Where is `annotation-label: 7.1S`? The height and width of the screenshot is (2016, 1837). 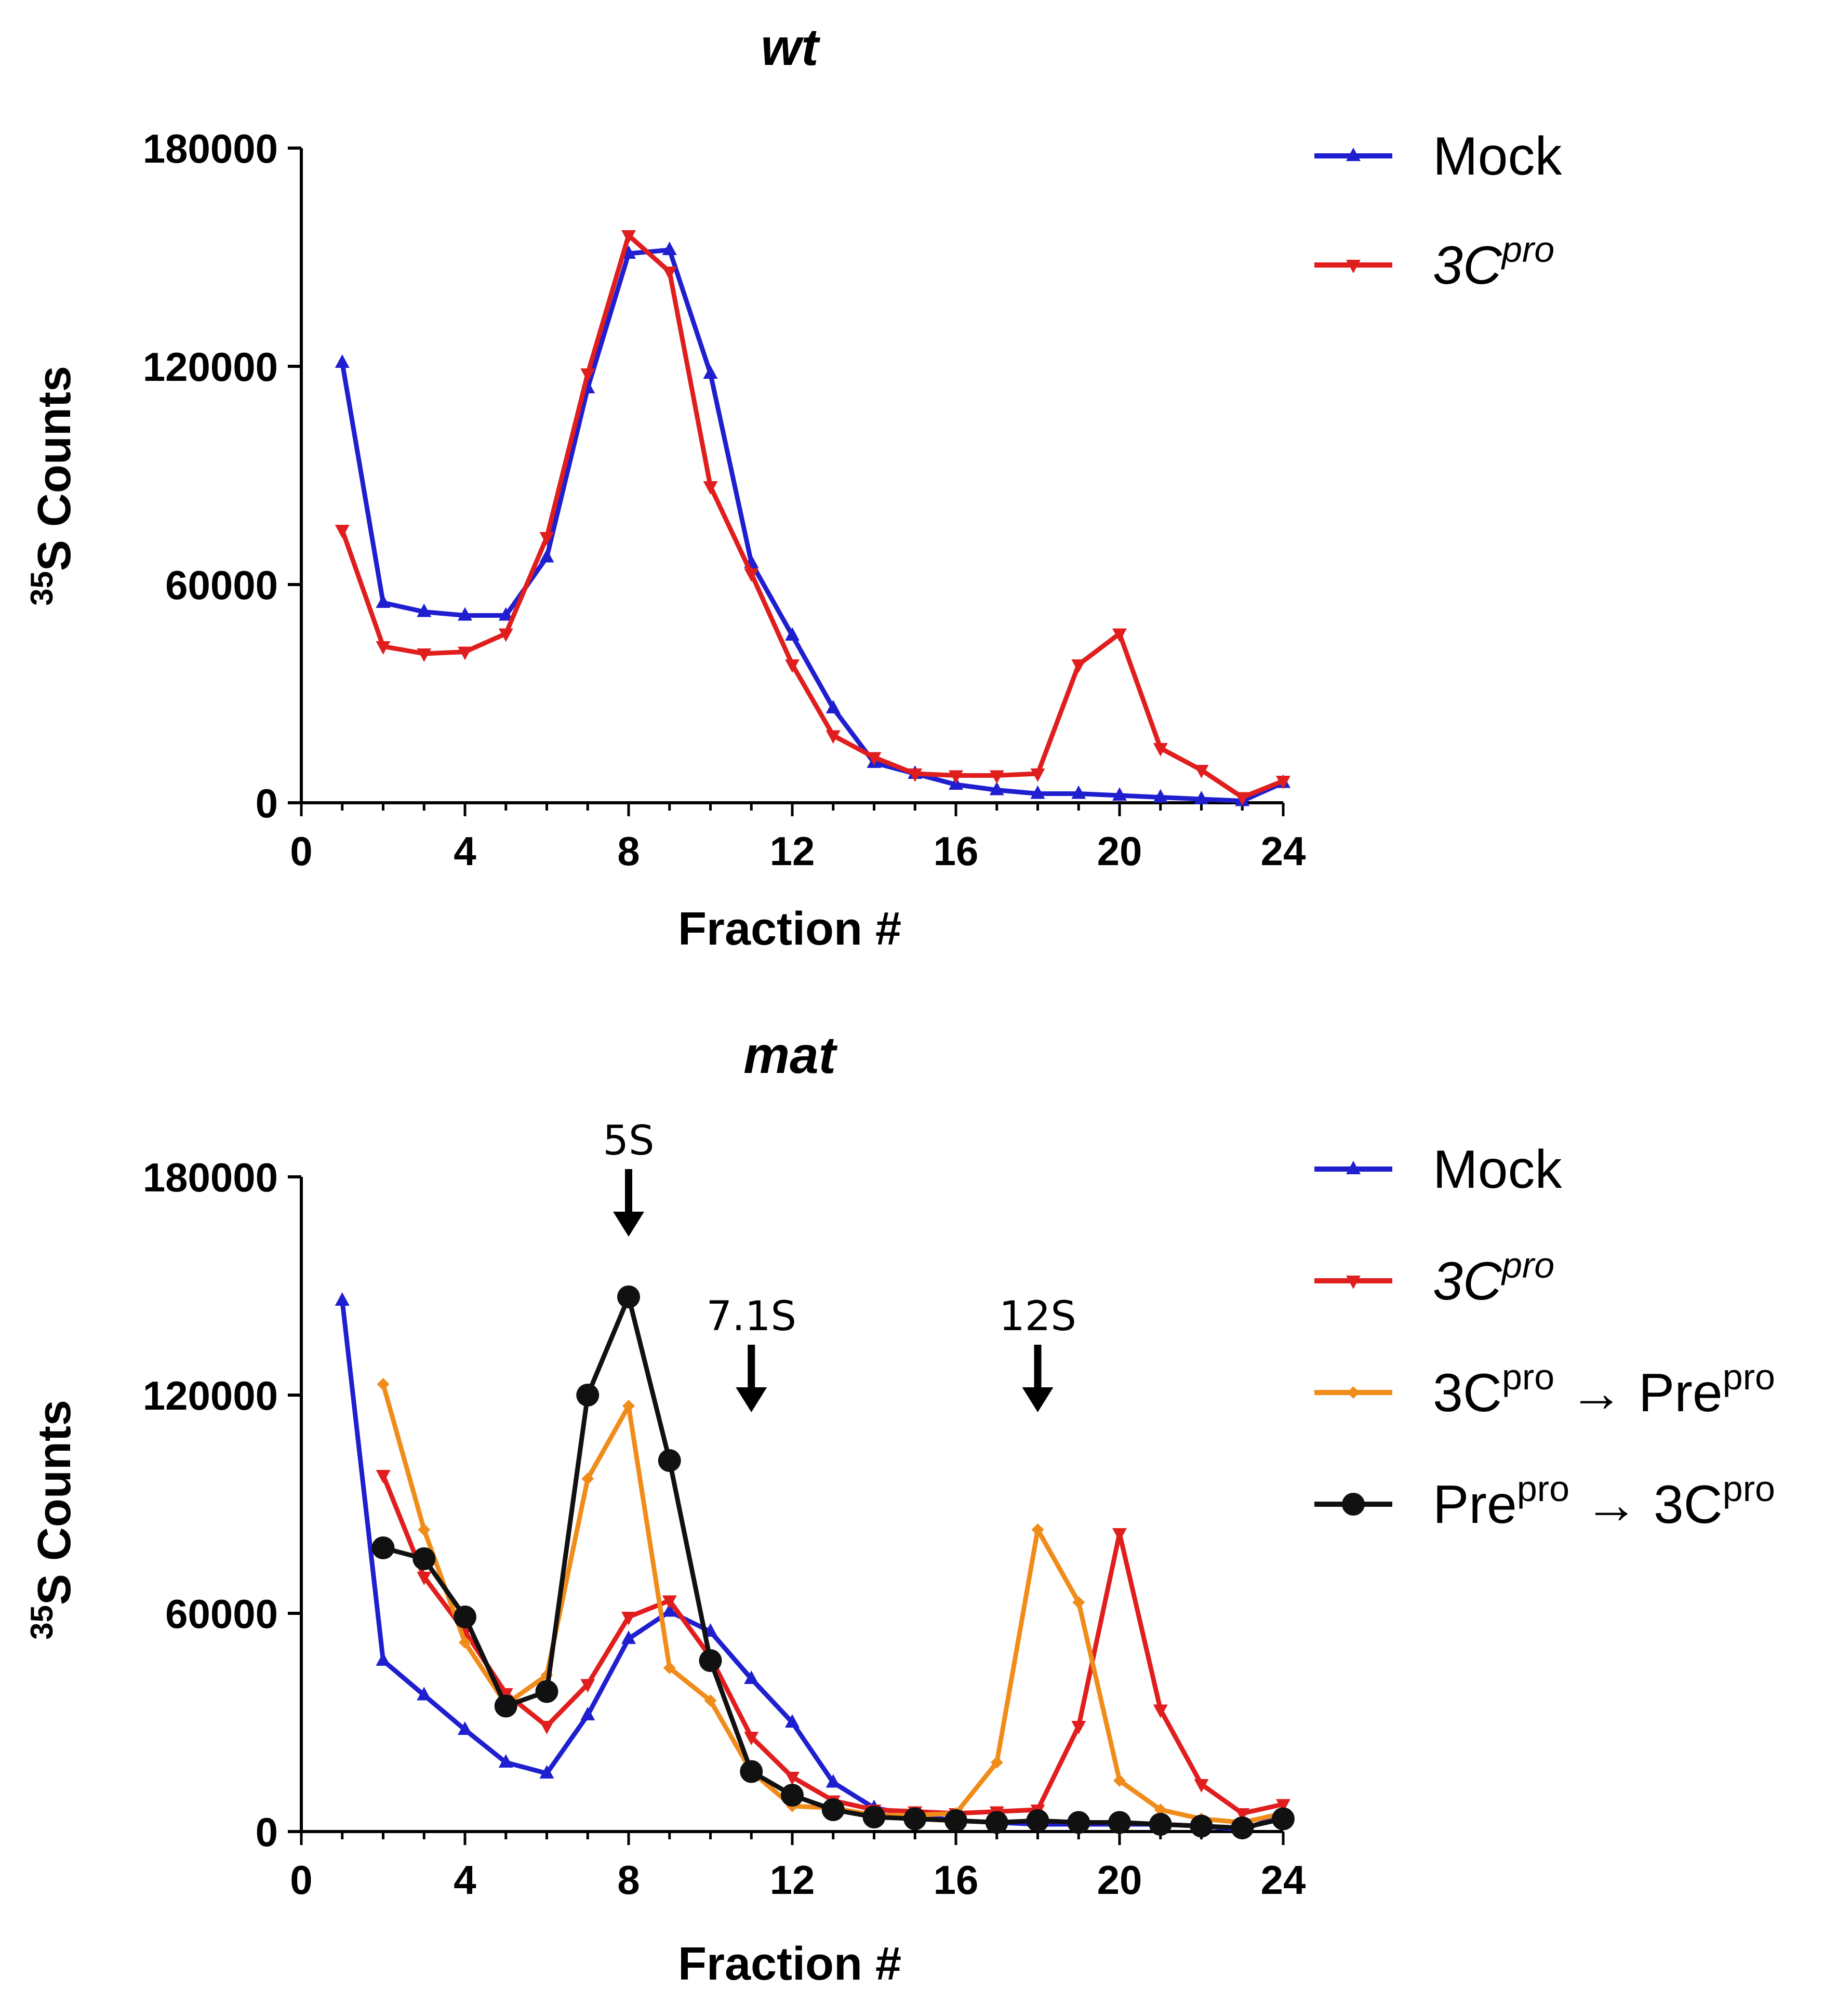 annotation-label: 7.1S is located at coordinates (751, 1317).